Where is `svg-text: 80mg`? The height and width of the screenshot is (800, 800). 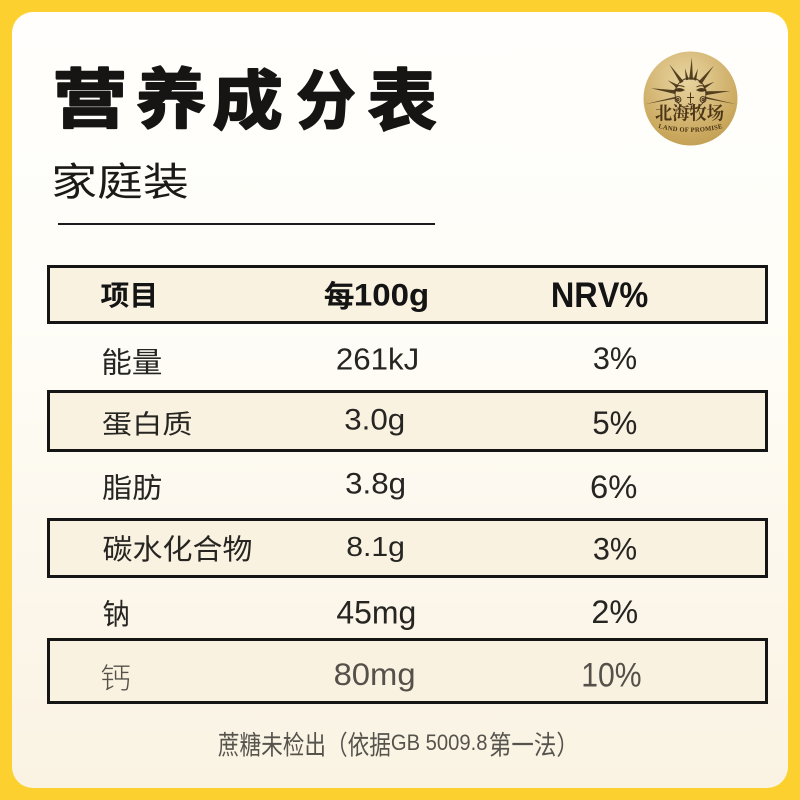 svg-text: 80mg is located at coordinates (375, 674).